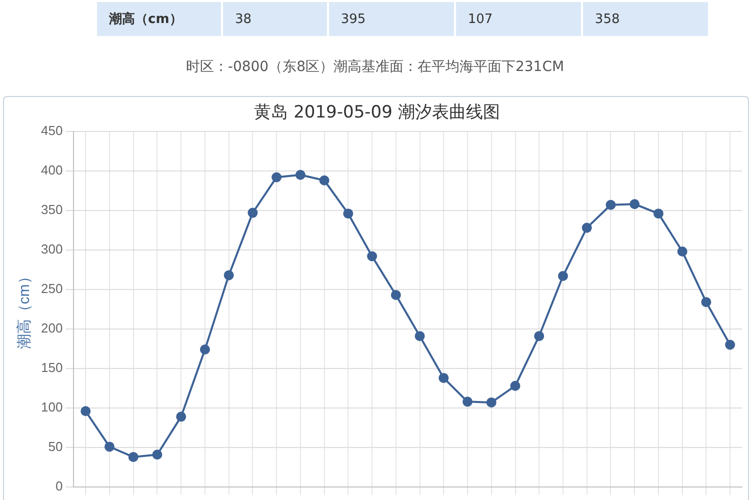 The width and height of the screenshot is (750, 500). I want to click on y-tick-label: 350, so click(51, 209).